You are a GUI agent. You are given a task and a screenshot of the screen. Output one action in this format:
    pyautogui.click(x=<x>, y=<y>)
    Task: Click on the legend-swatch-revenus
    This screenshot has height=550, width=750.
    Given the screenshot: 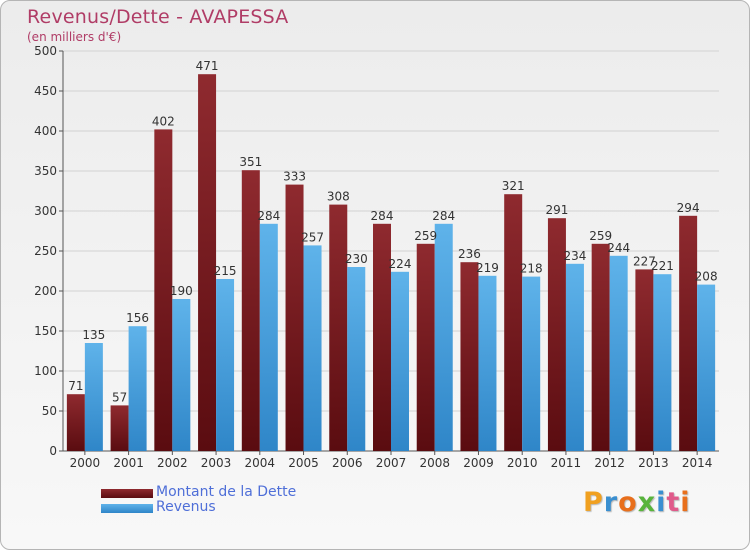 What is the action you would take?
    pyautogui.click(x=127, y=508)
    